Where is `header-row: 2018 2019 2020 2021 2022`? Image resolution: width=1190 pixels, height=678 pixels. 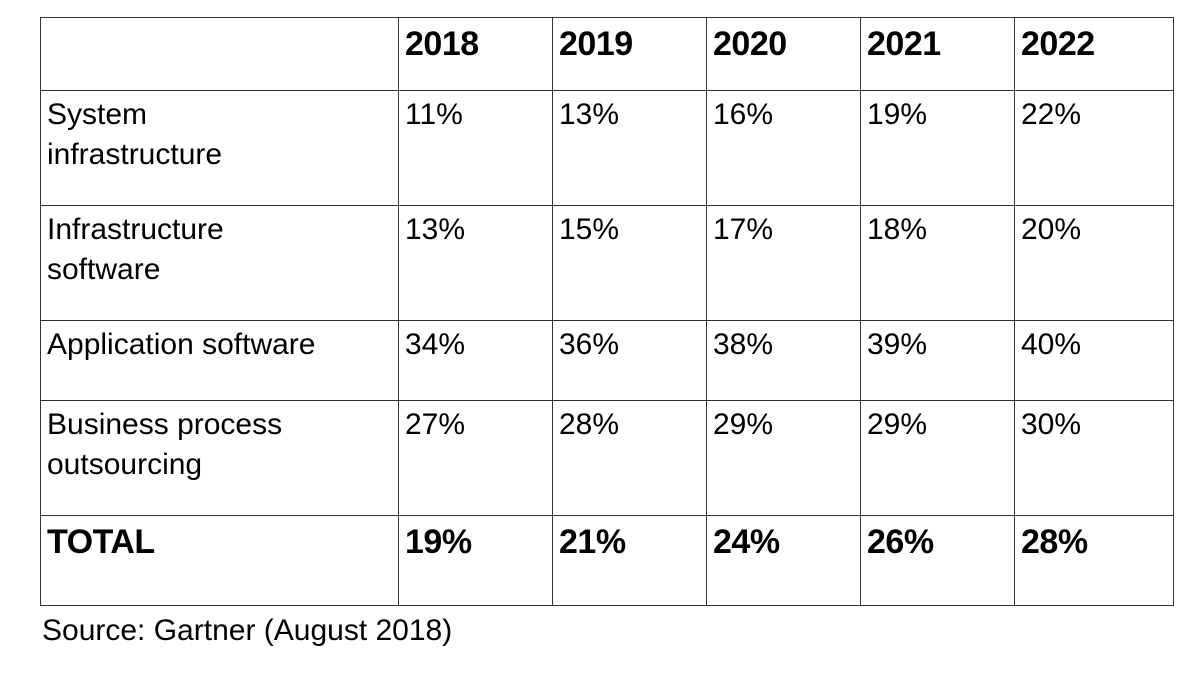
header-row: 2018 2019 2020 2021 2022 is located at coordinates (607, 54).